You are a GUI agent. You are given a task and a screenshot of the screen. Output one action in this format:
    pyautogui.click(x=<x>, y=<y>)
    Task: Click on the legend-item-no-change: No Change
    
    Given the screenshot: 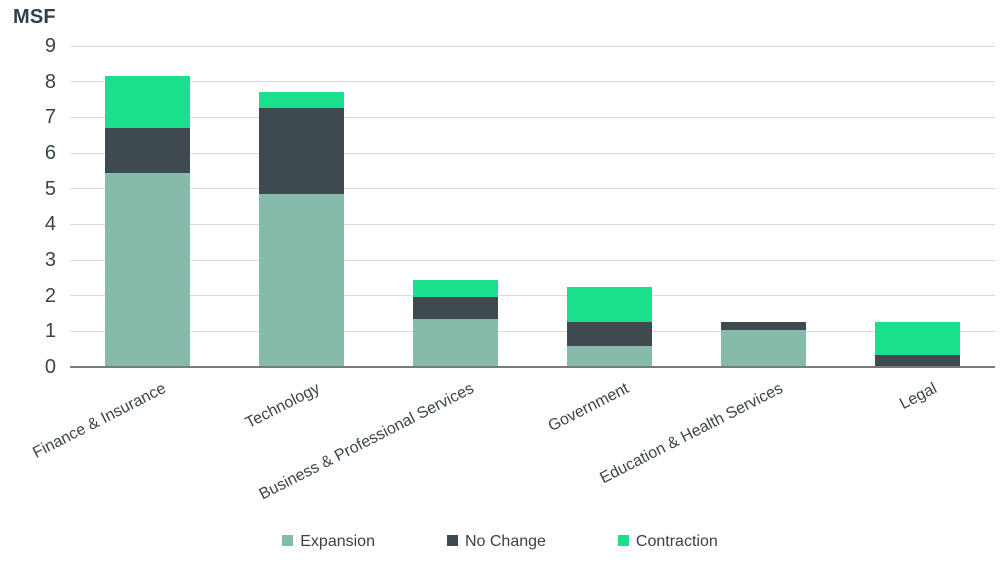 What is the action you would take?
    pyautogui.click(x=496, y=542)
    